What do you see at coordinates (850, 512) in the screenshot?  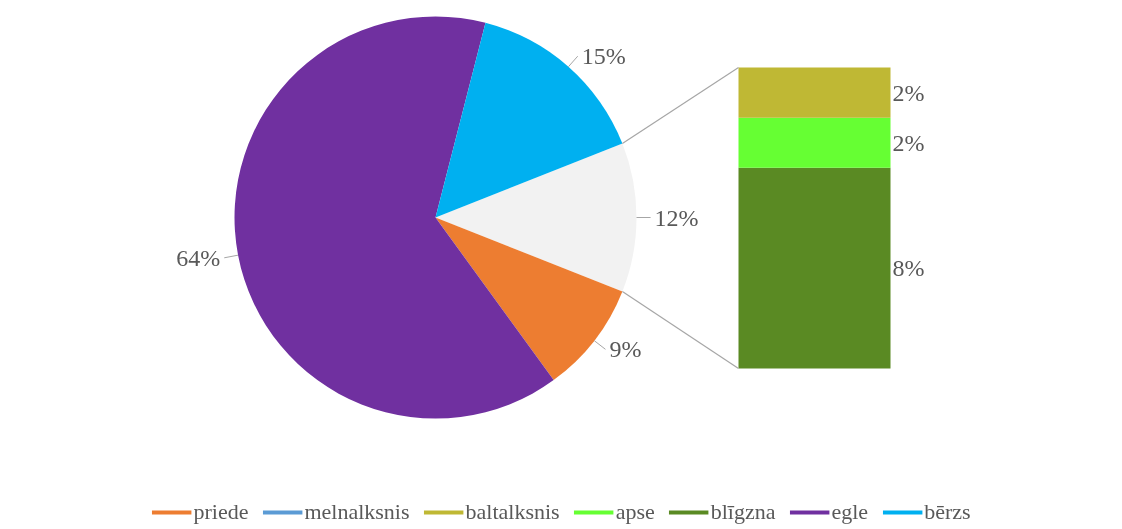 I see `legend-label: egle` at bounding box center [850, 512].